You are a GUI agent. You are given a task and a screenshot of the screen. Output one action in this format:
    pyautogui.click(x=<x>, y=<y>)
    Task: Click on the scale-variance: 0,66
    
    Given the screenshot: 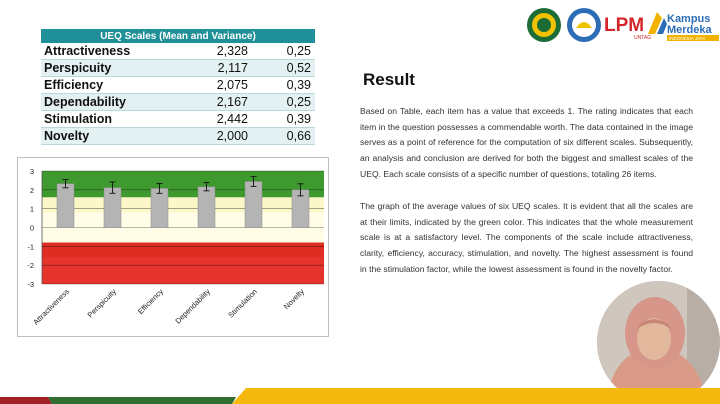 What is the action you would take?
    pyautogui.click(x=283, y=136)
    